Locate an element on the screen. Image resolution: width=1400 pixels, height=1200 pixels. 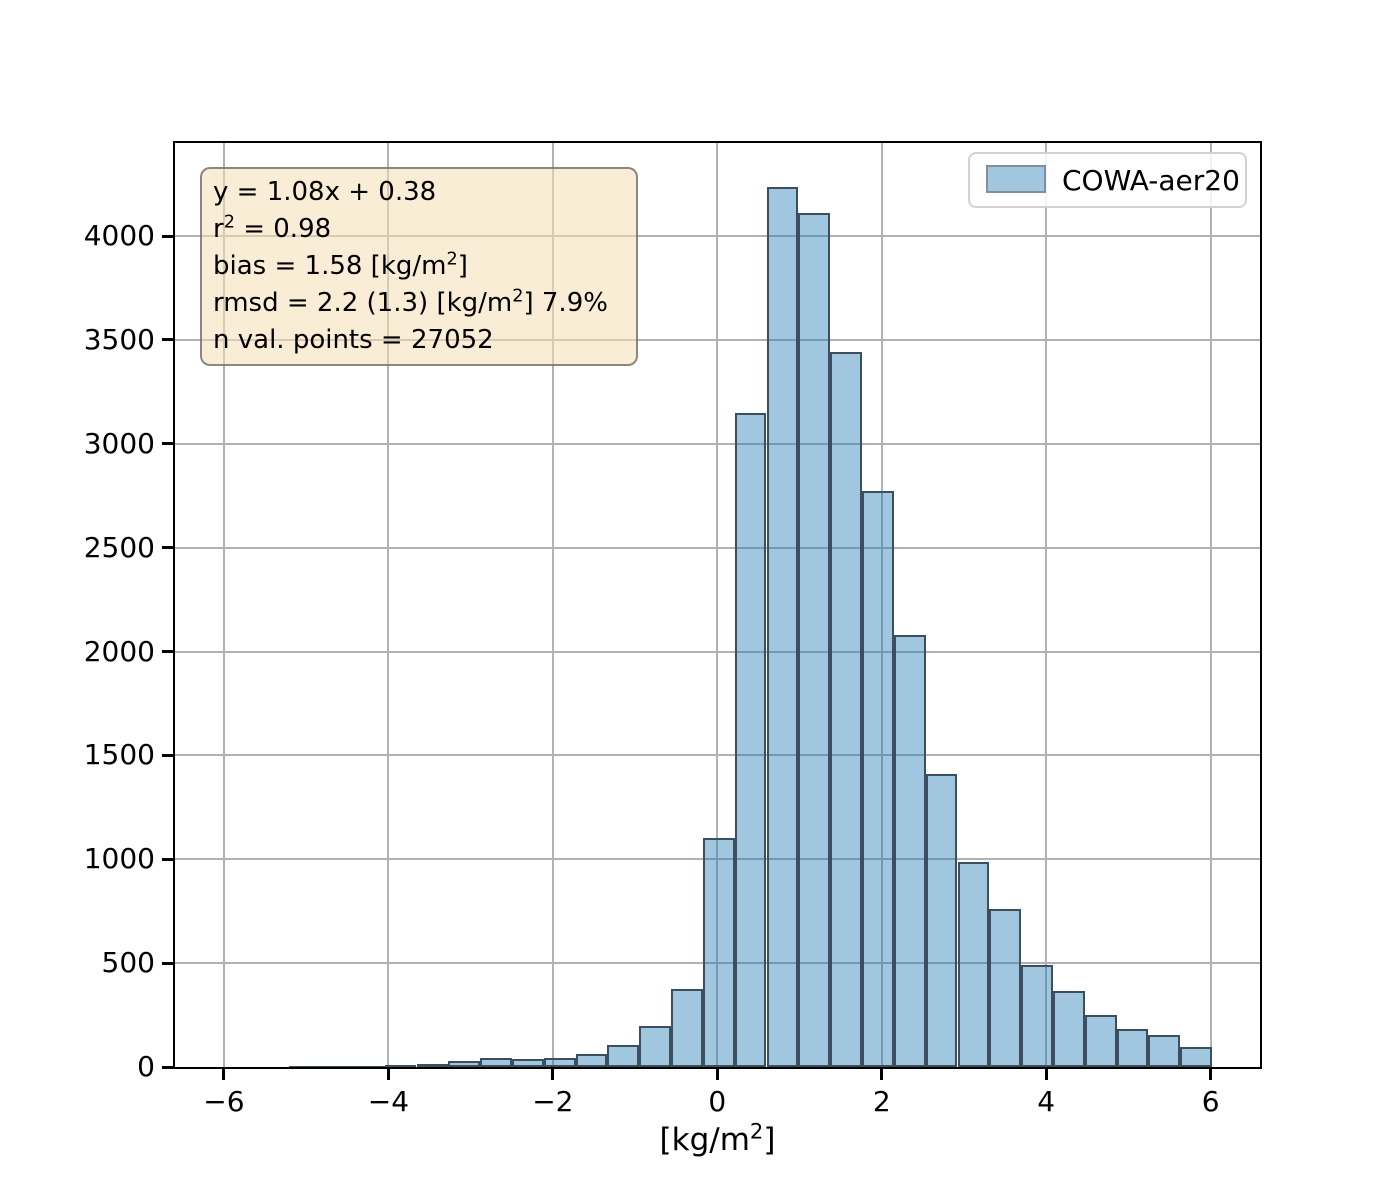
y-tick-label: 0 is located at coordinates (146, 1066).